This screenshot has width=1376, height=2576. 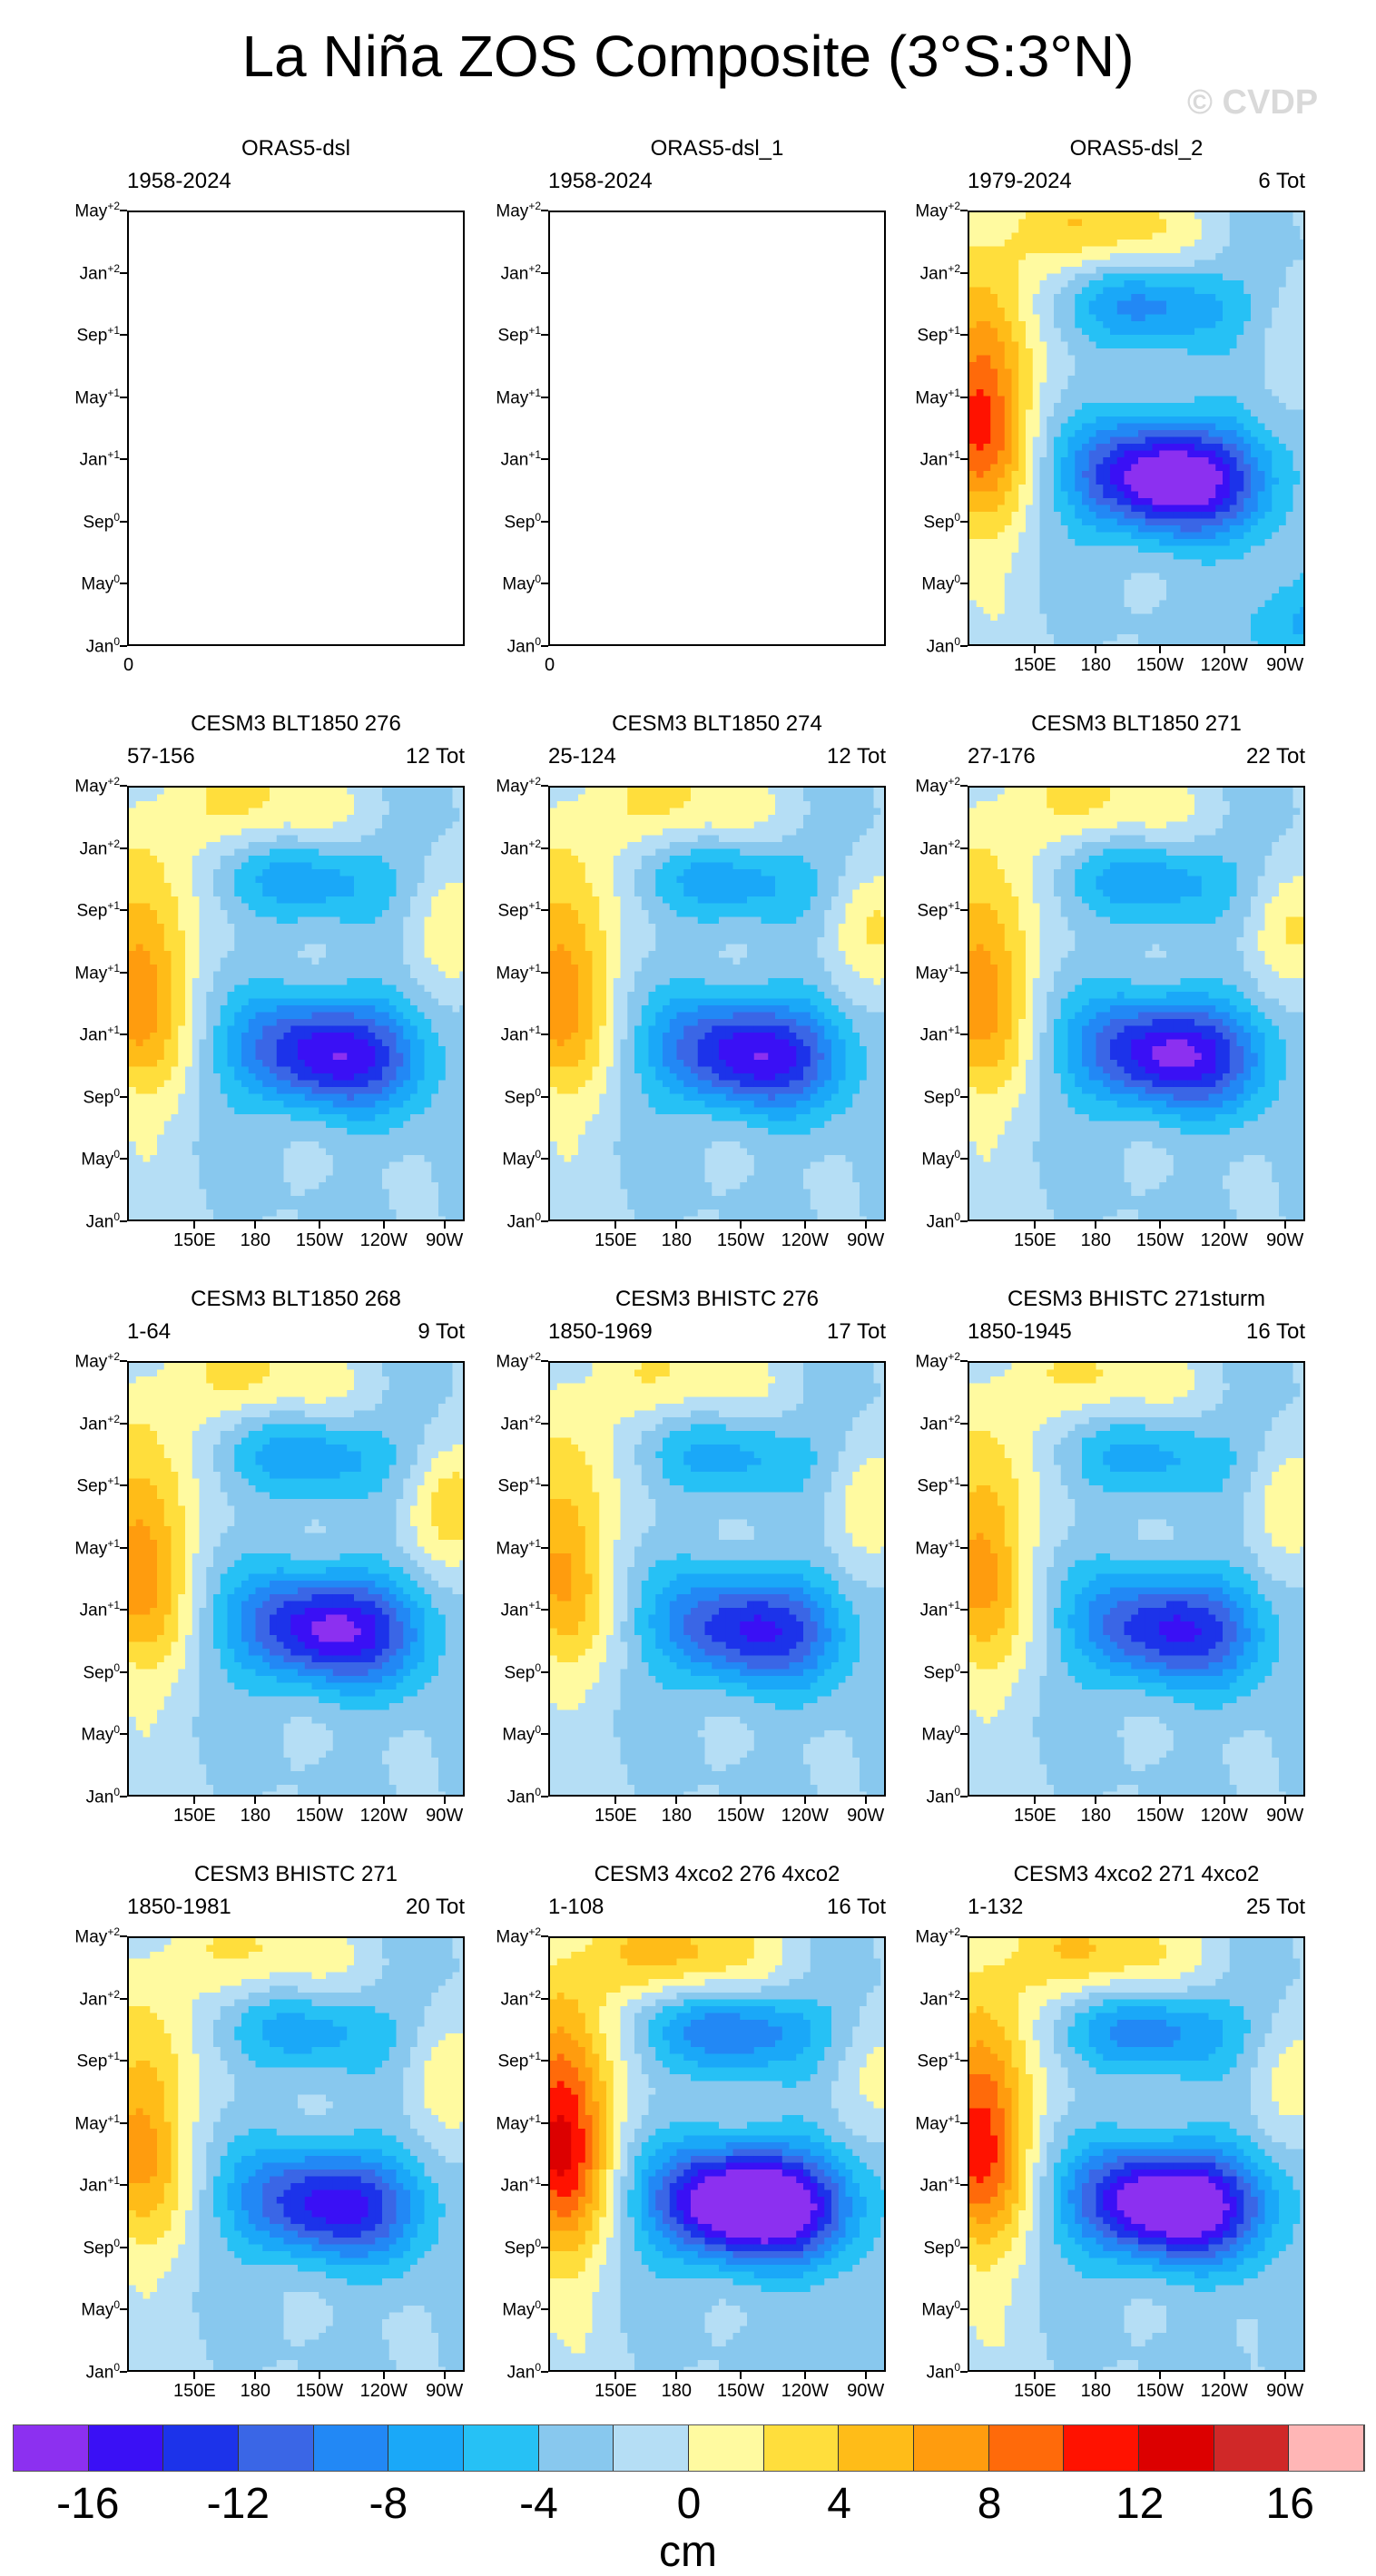 What do you see at coordinates (97, 397) in the screenshot?
I see `y-tick-label: May+1` at bounding box center [97, 397].